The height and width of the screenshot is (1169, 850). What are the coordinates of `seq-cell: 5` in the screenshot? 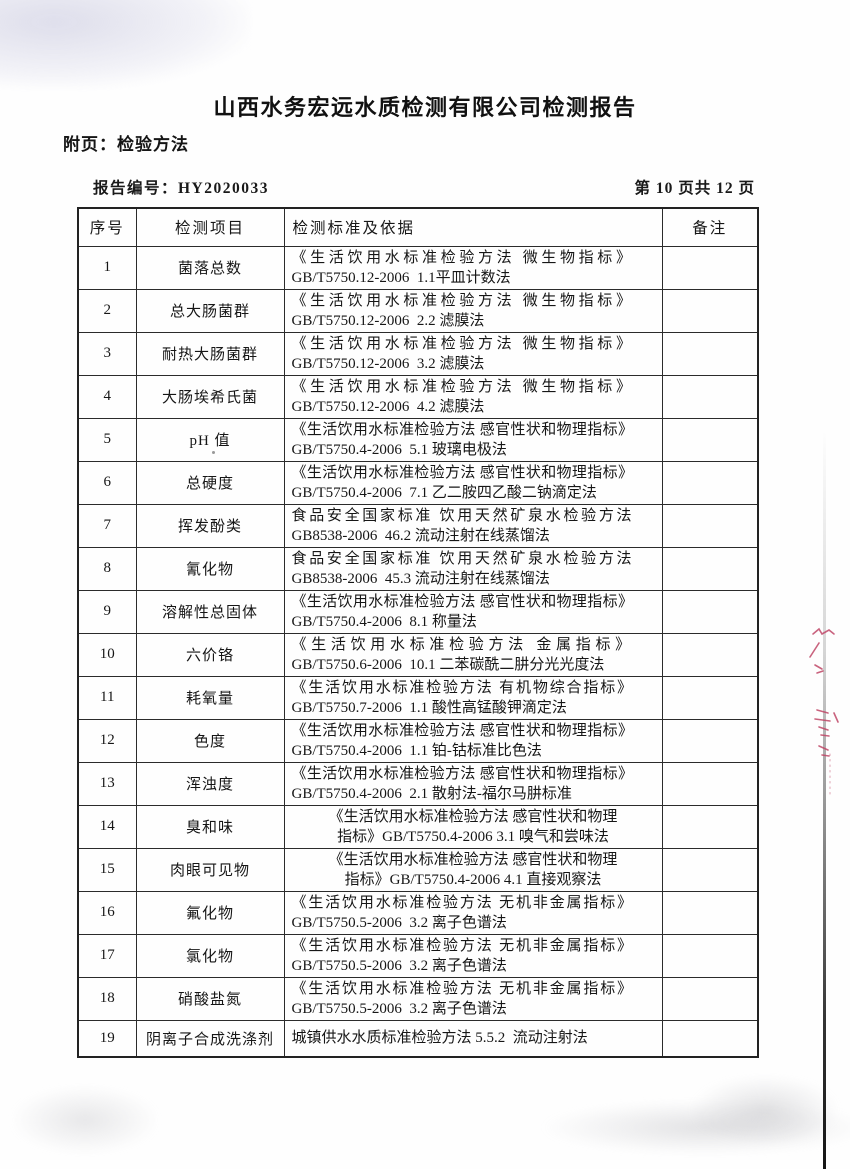 It's located at (107, 439).